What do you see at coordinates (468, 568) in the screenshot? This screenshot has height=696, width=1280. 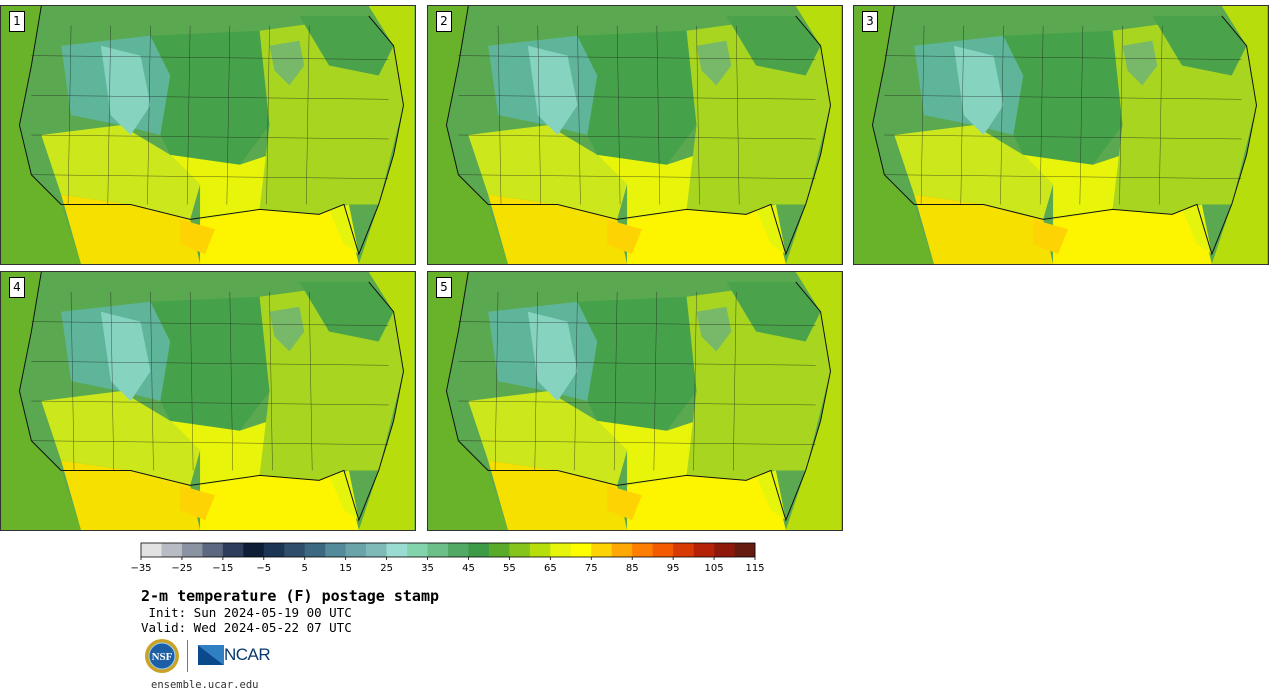 I see `colorbar-tick-label: 45` at bounding box center [468, 568].